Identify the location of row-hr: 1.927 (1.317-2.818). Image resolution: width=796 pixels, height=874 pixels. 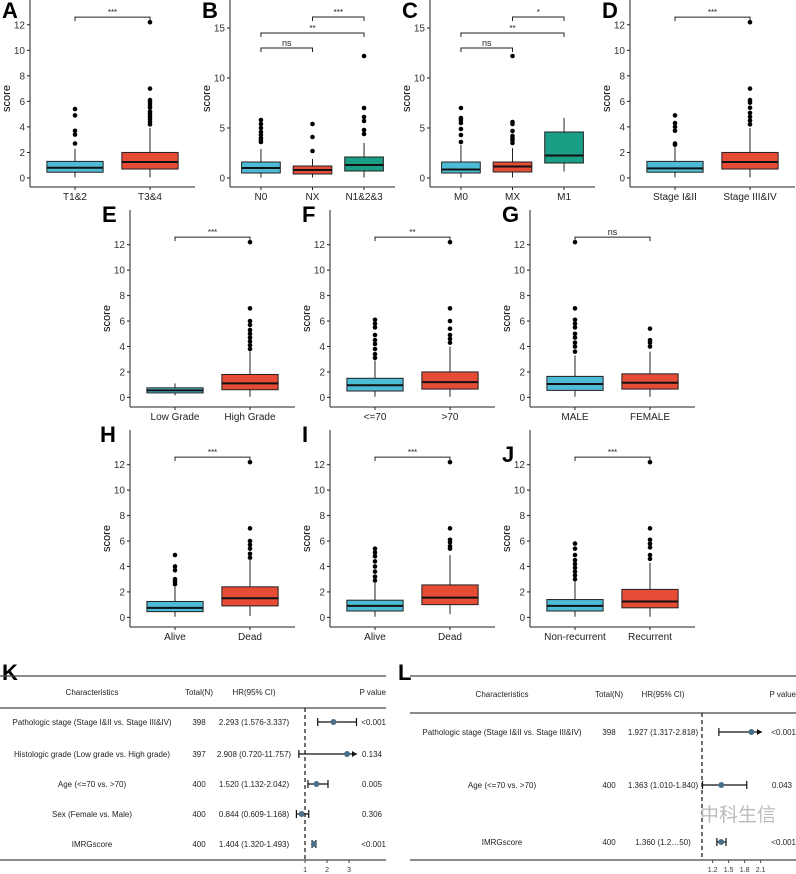
(663, 732).